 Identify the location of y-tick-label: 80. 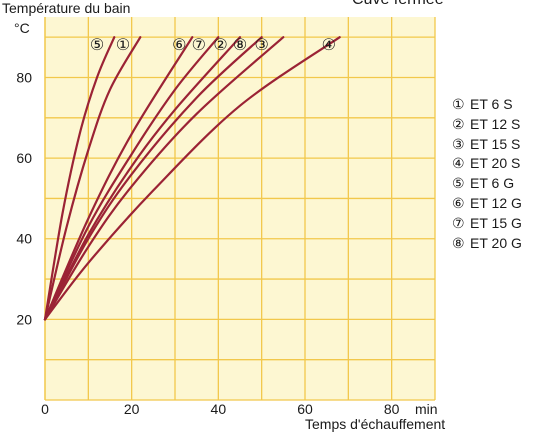
(24, 77).